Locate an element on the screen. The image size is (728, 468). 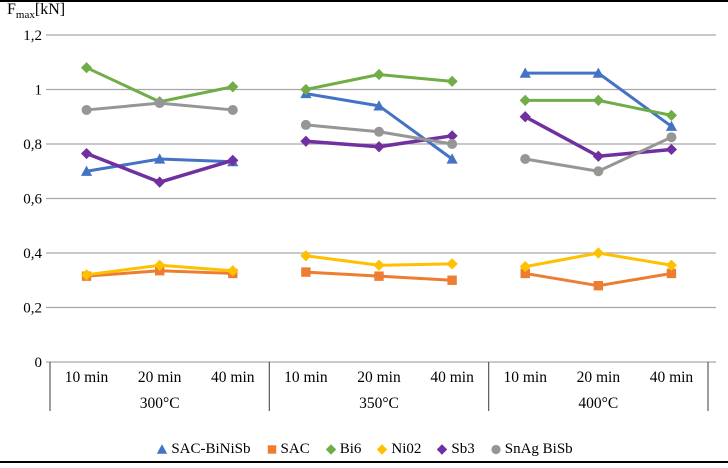
y-tick-label: 0,6 is located at coordinates (32, 200).